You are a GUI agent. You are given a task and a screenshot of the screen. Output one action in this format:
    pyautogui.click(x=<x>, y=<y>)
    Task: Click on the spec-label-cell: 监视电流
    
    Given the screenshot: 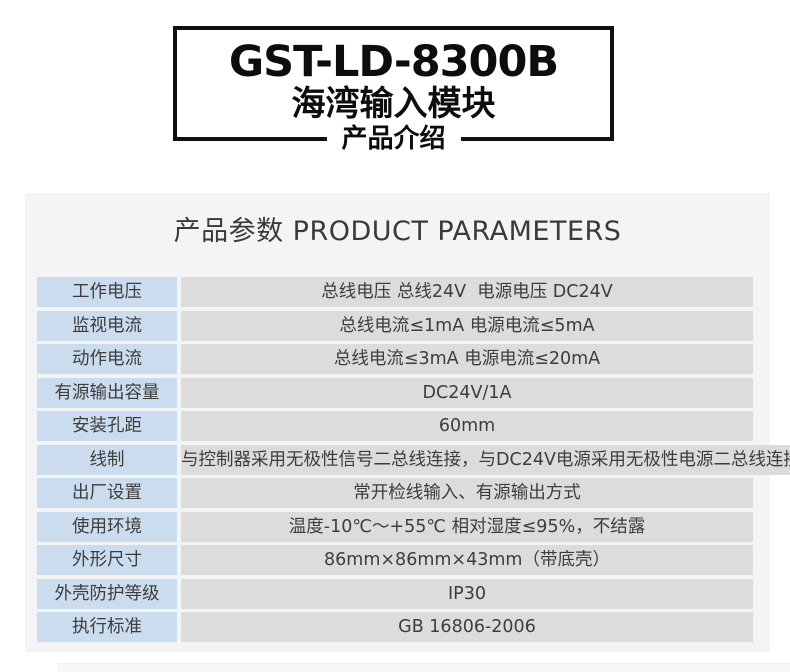 What is the action you would take?
    pyautogui.click(x=107, y=325)
    